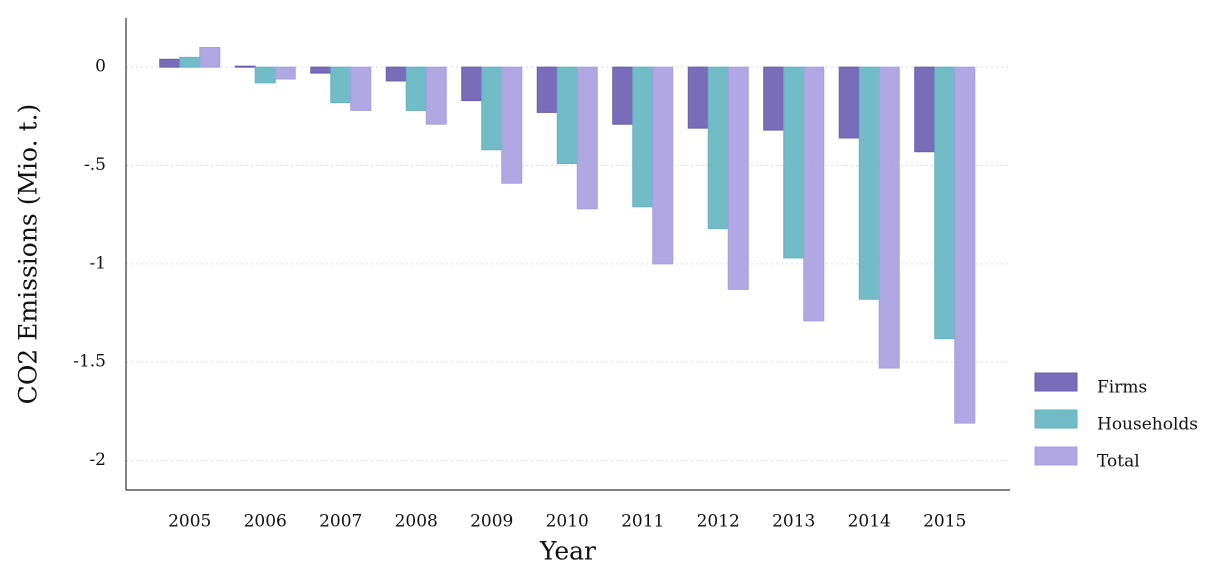 This screenshot has height=566, width=1213. I want to click on y-axis-title: CO2 Emissions (Mio. t.), so click(28, 254).